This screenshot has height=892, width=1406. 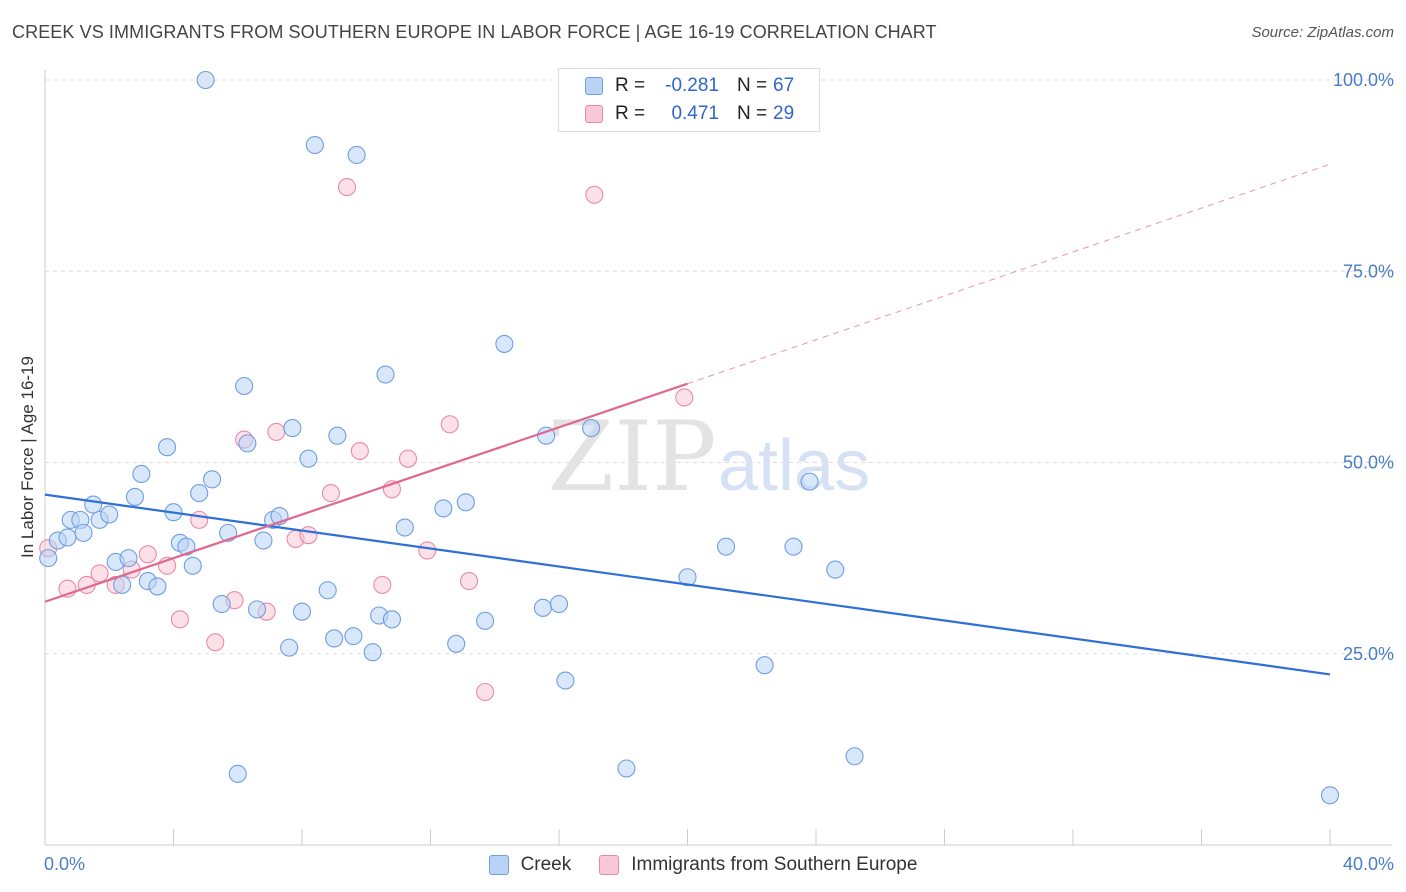 I want to click on immigrants-trend-extension, so click(x=1009, y=274).